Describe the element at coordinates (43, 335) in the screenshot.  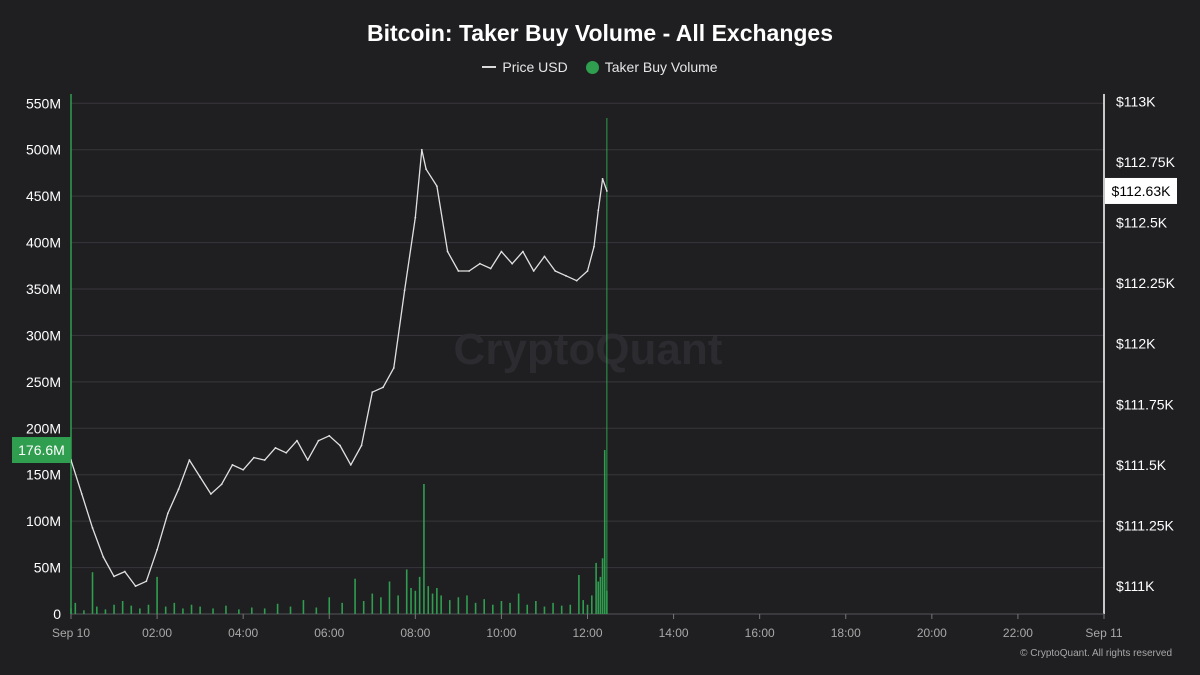
I see `left-tick-label: 300M` at that location.